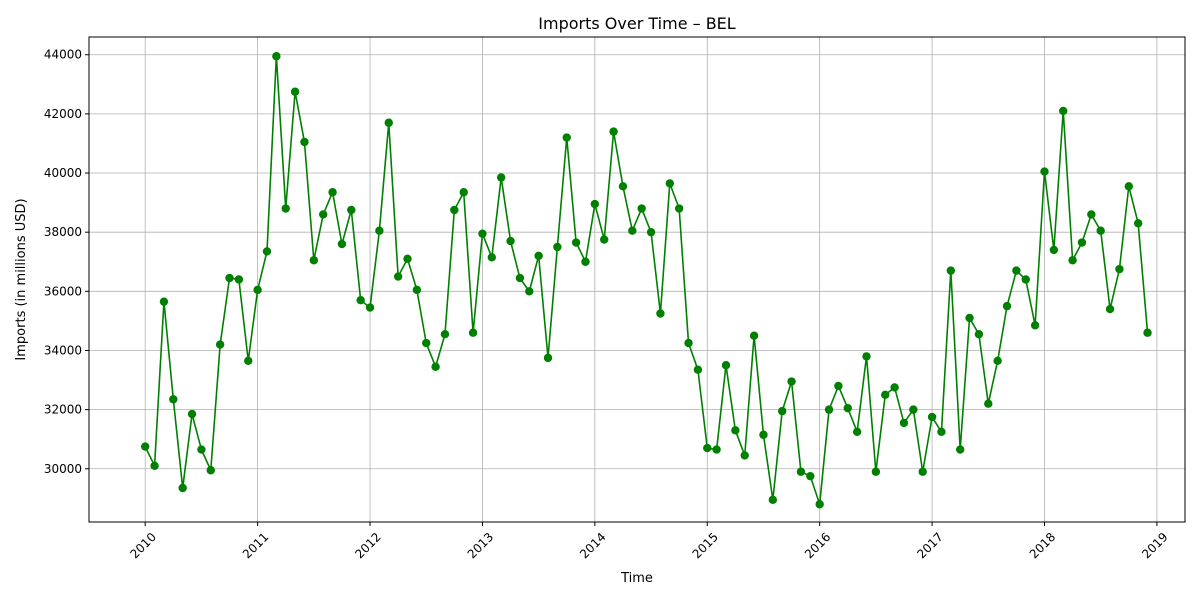 The height and width of the screenshot is (604, 1200). I want to click on x-tick-label: 2012, so click(367, 545).